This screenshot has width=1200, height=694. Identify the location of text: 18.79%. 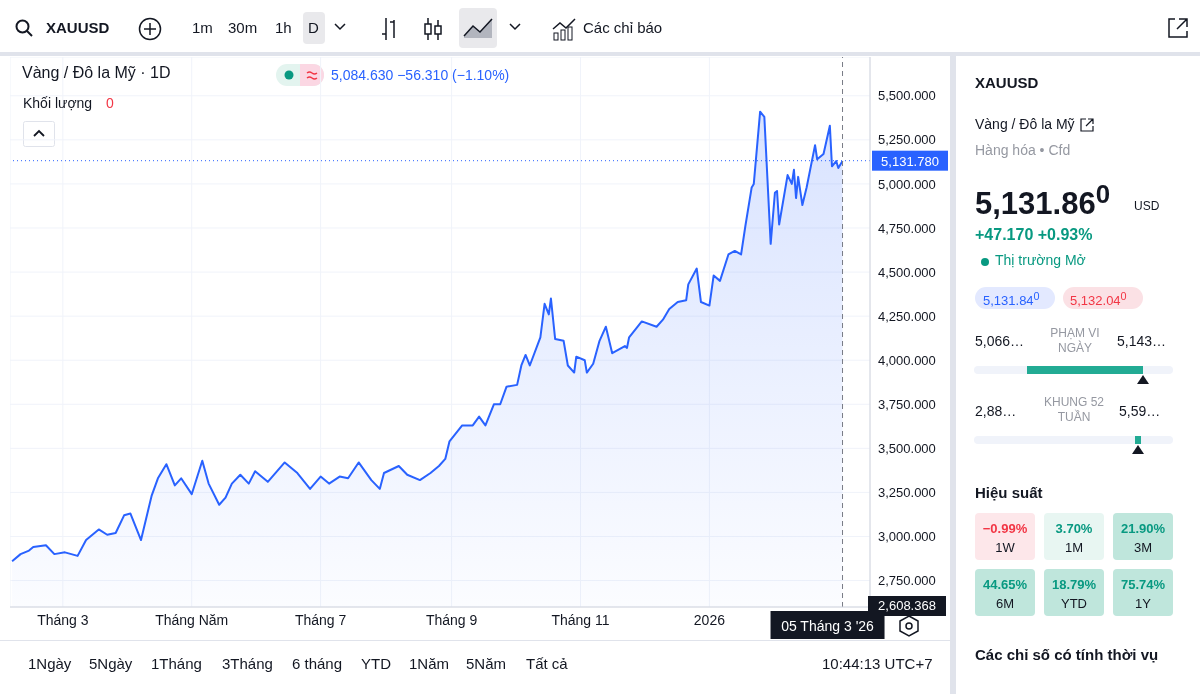
(1074, 585).